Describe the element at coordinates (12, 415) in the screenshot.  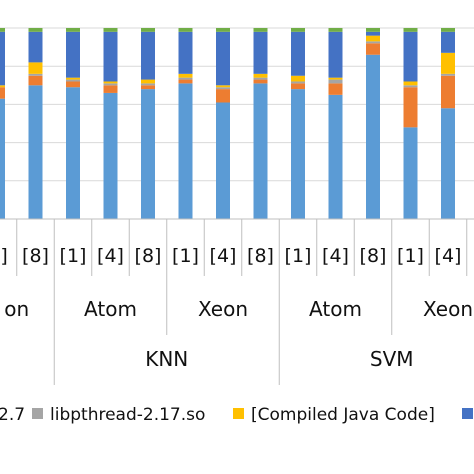
I see `legend-label: 2.7` at that location.